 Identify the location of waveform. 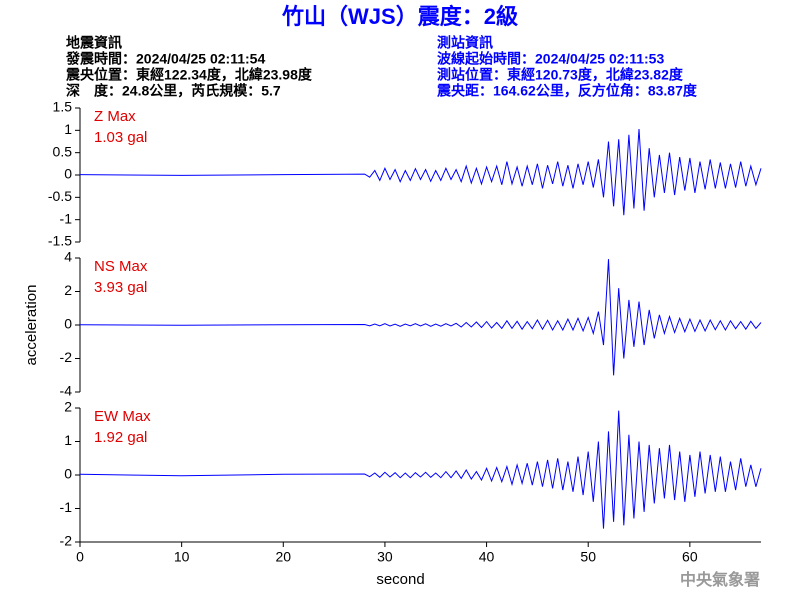
(420, 172).